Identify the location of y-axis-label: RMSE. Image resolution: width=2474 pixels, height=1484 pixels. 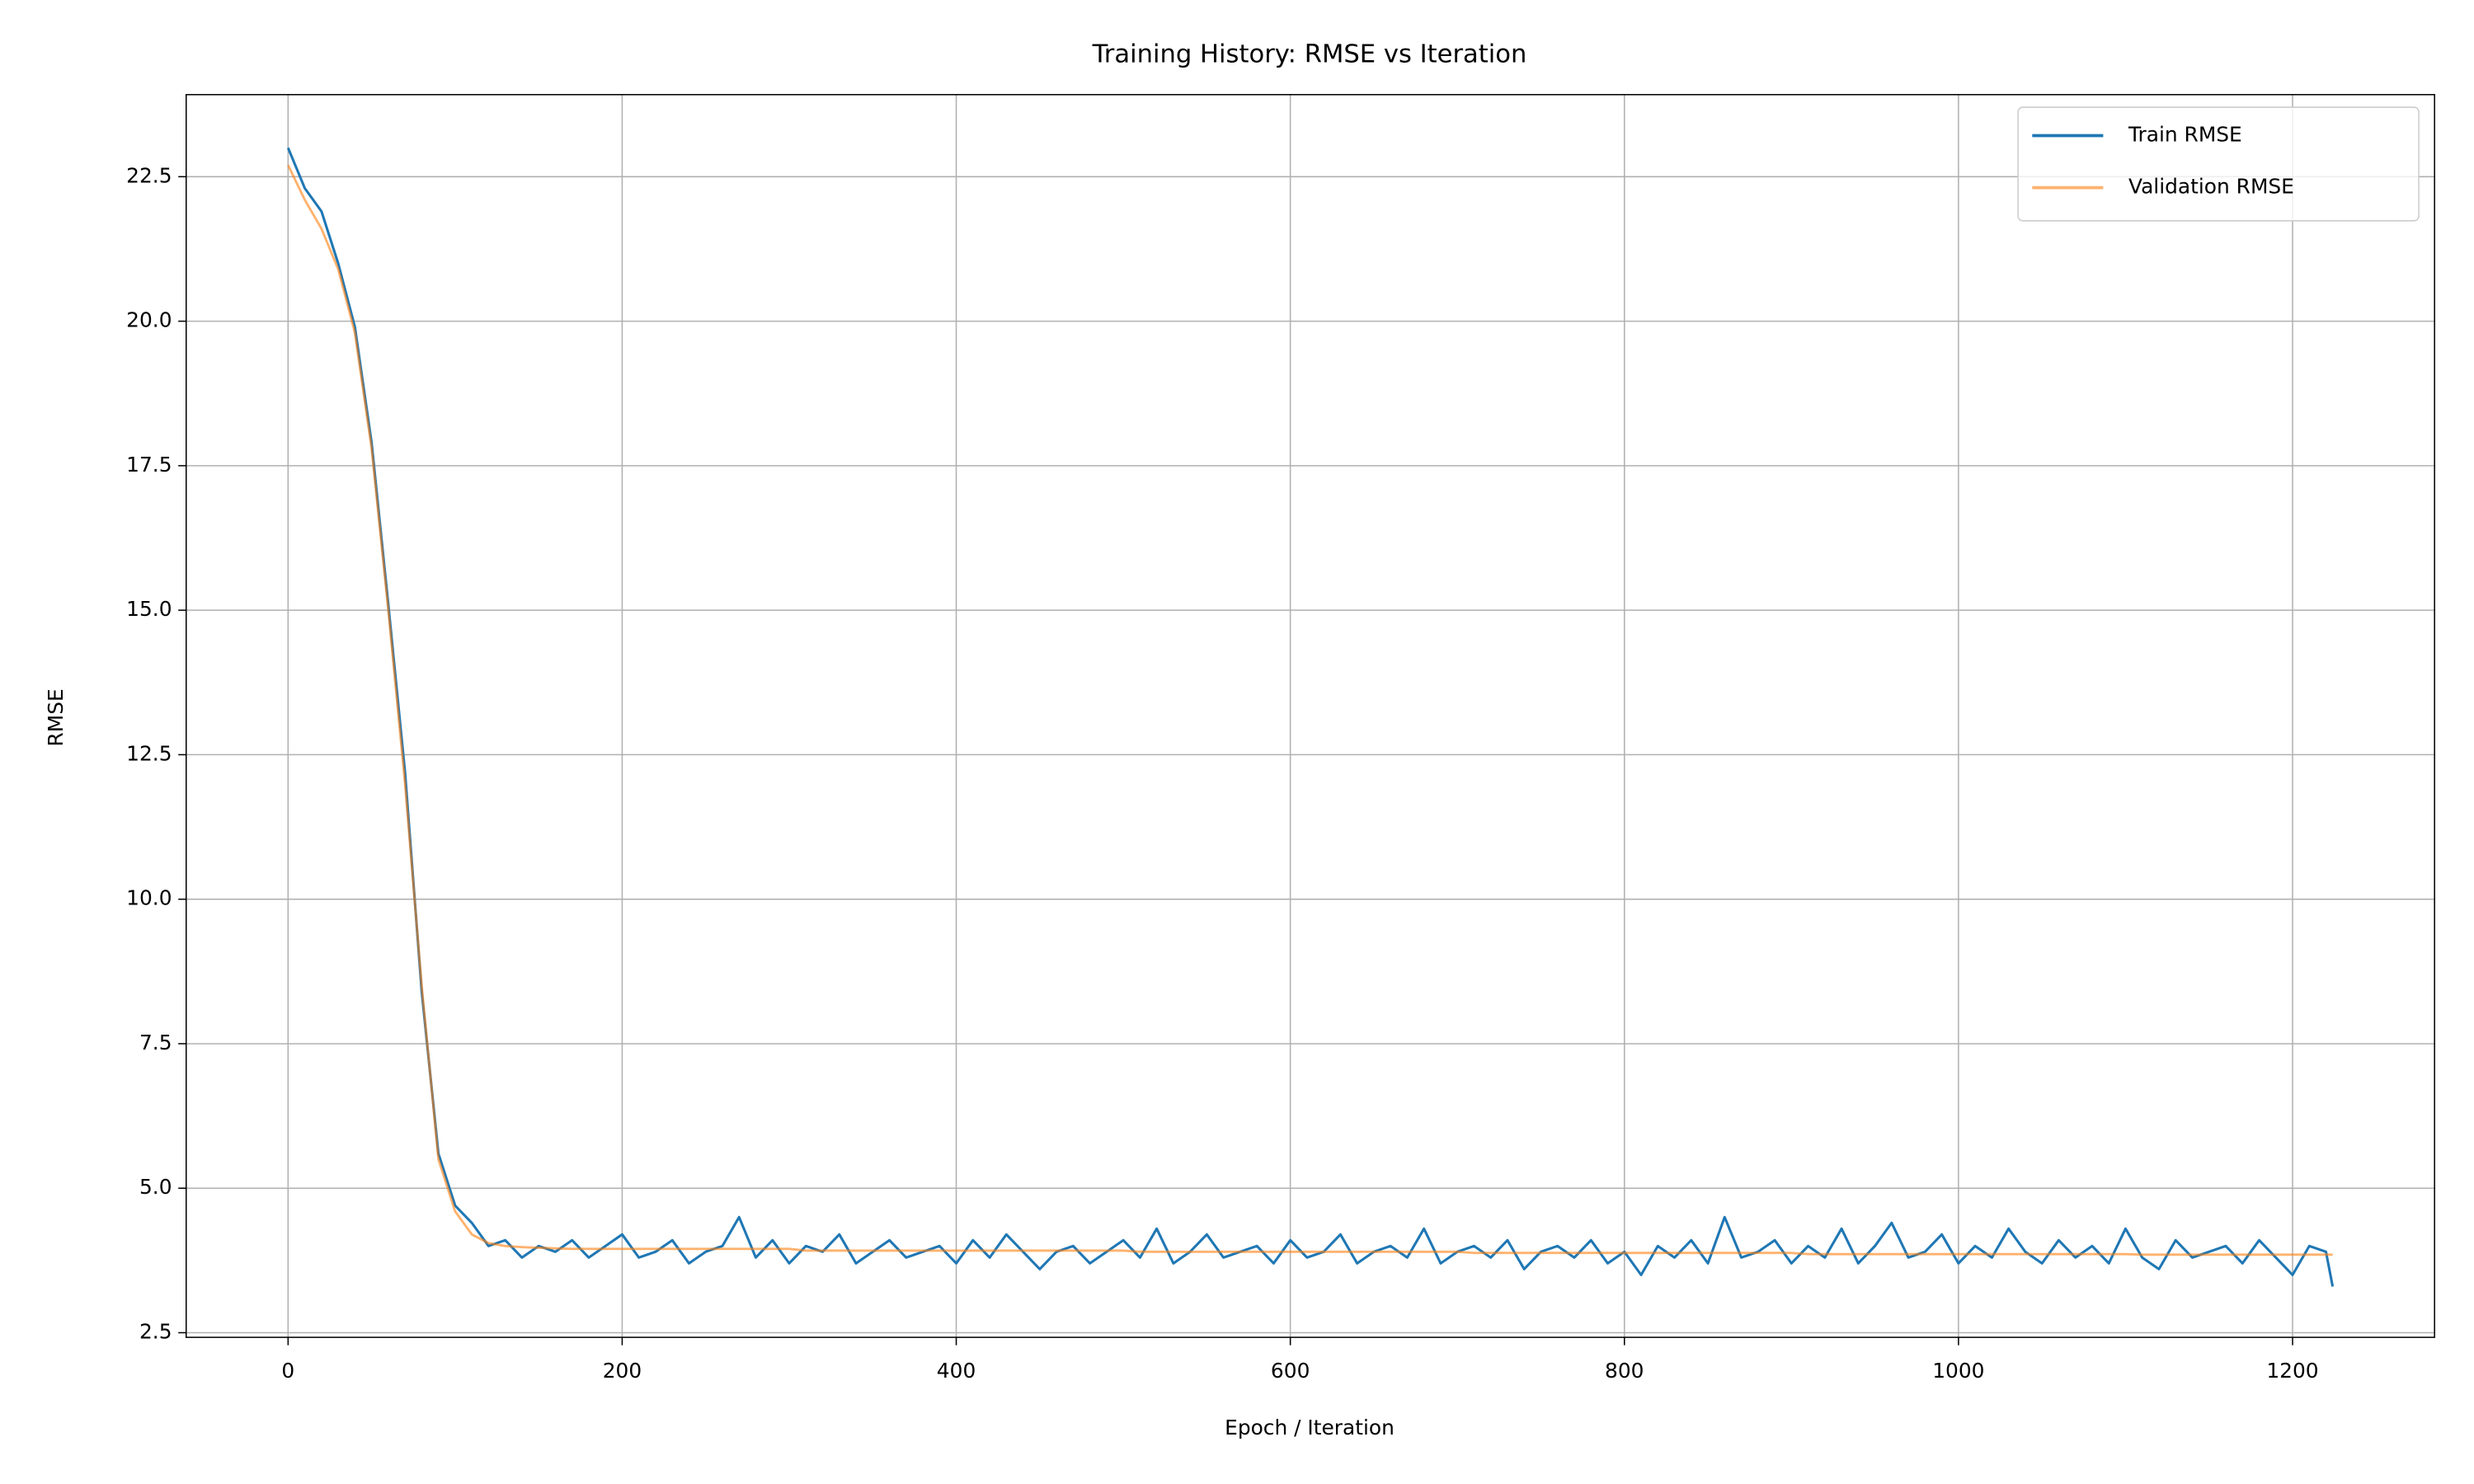
(56, 717).